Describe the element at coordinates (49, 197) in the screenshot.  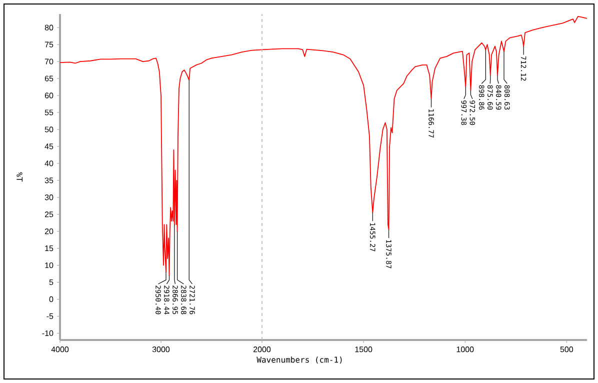
I see `y-tick-label: 30` at that location.